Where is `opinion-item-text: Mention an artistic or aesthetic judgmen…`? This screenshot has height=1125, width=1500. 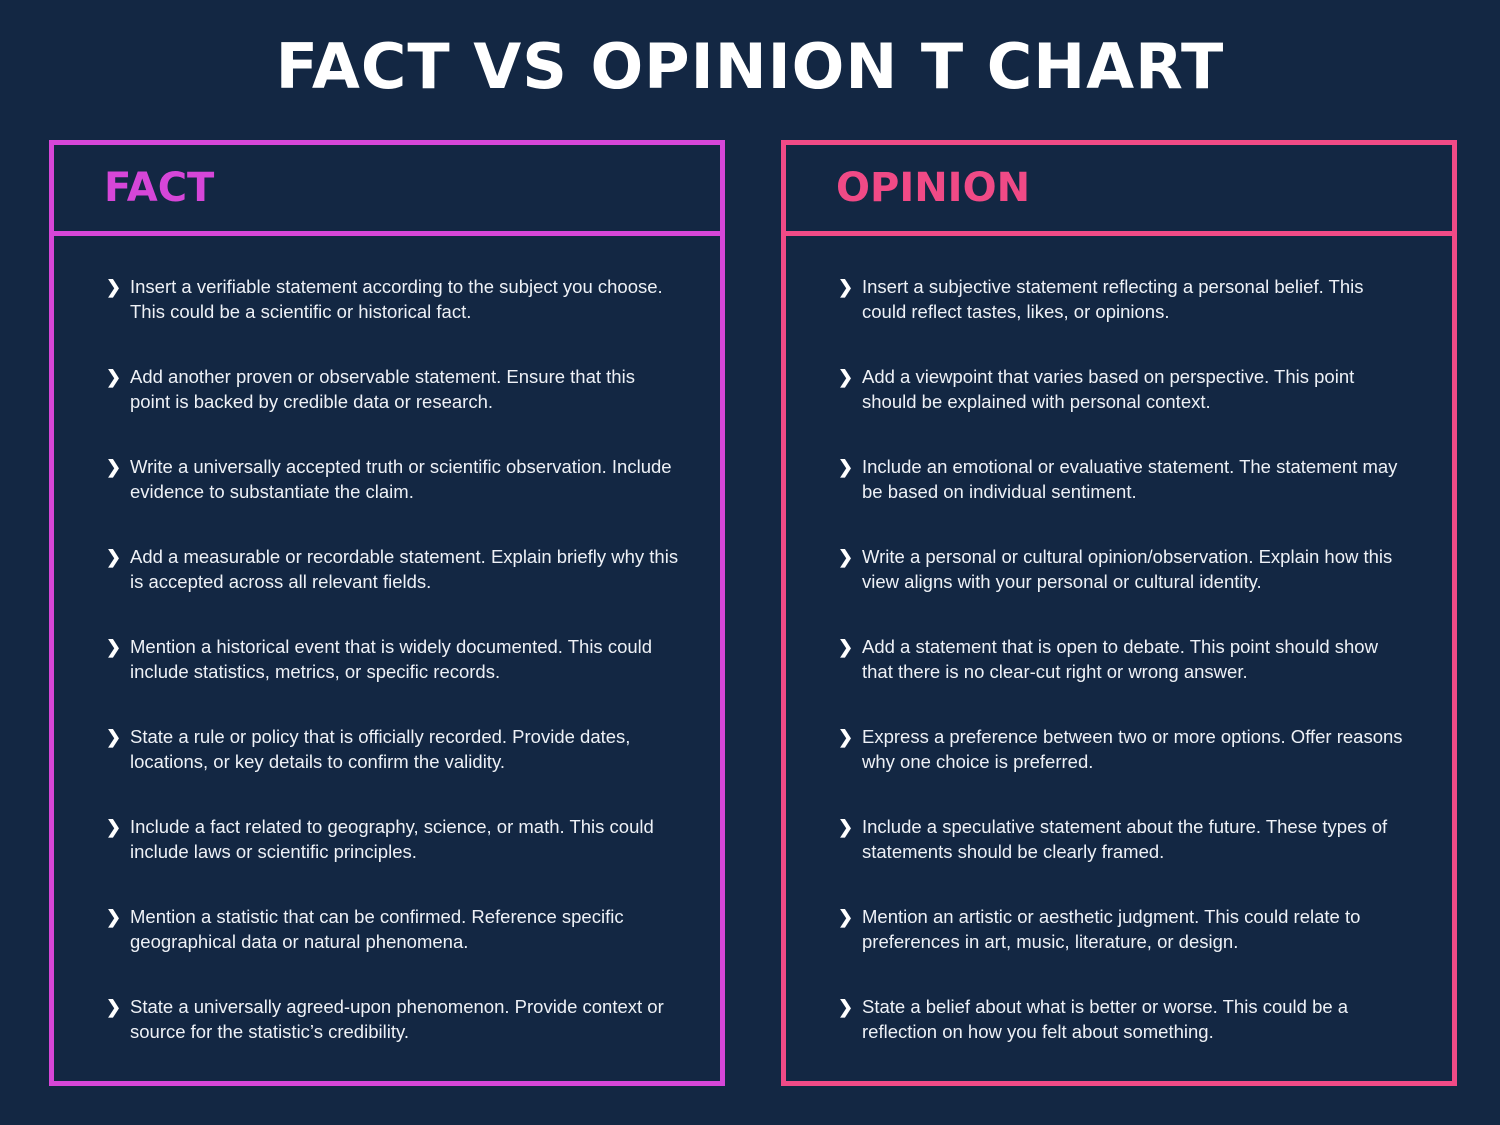 opinion-item-text: Mention an artistic or aesthetic judgmen… is located at coordinates (1111, 929).